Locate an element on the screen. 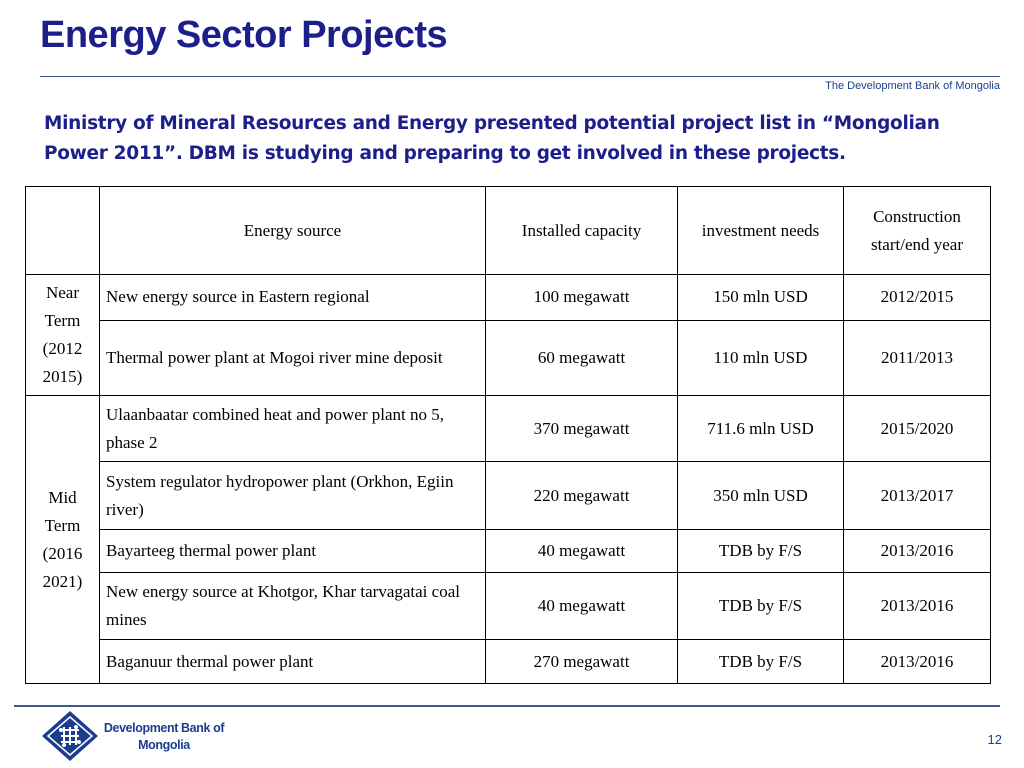 Image resolution: width=1024 pixels, height=768 pixels. cell-years: 2015/2020 is located at coordinates (917, 428).